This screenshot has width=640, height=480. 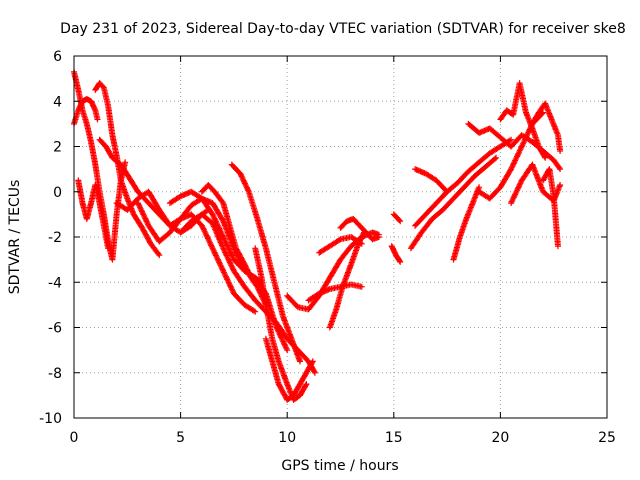 I want to click on x-tick-label: 20, so click(x=500, y=438).